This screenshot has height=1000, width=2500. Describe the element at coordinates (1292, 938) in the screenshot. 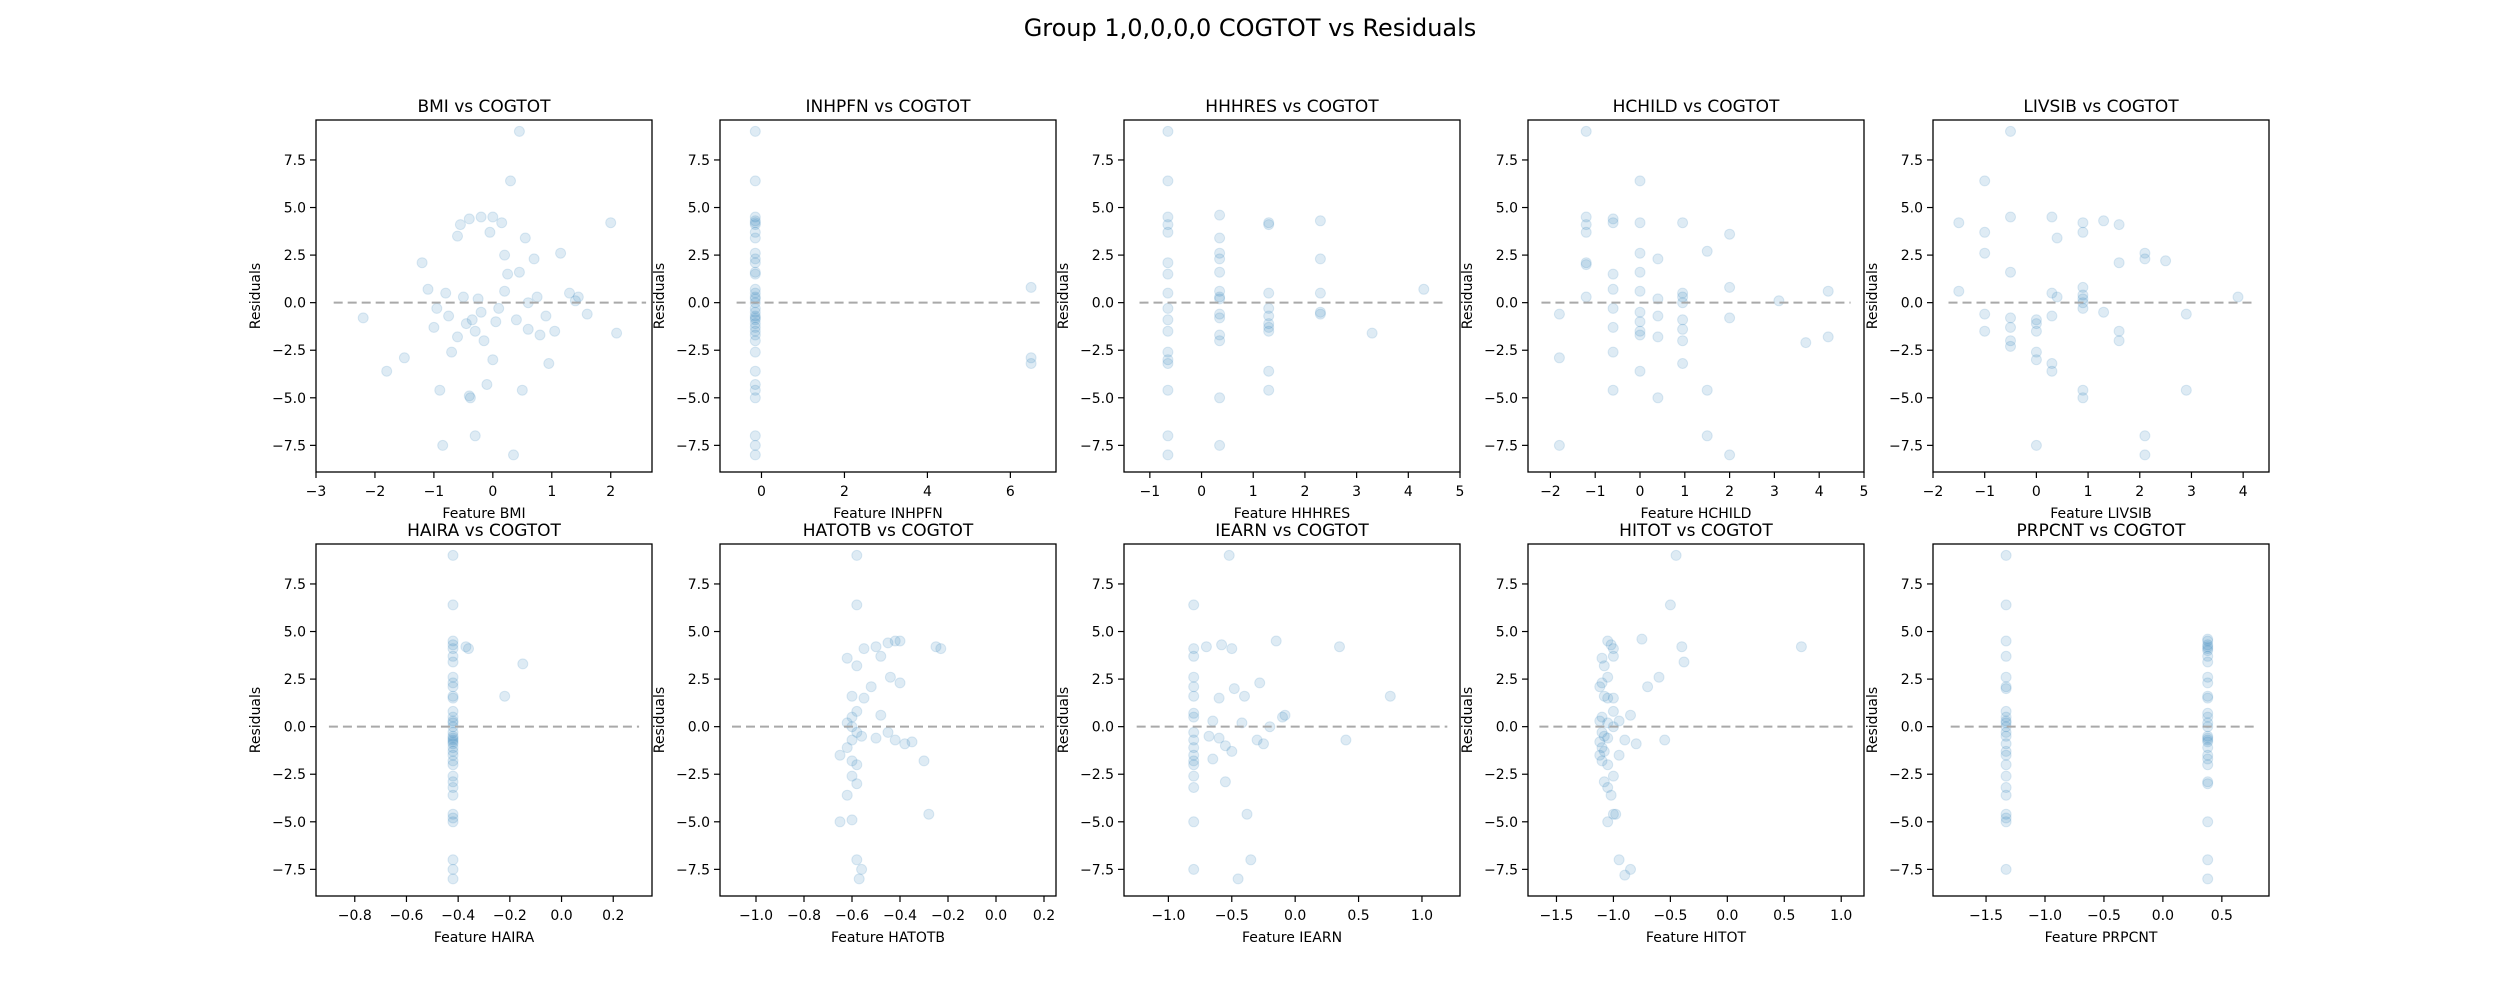

I see `x-axis-label: Feature IEARN` at that location.